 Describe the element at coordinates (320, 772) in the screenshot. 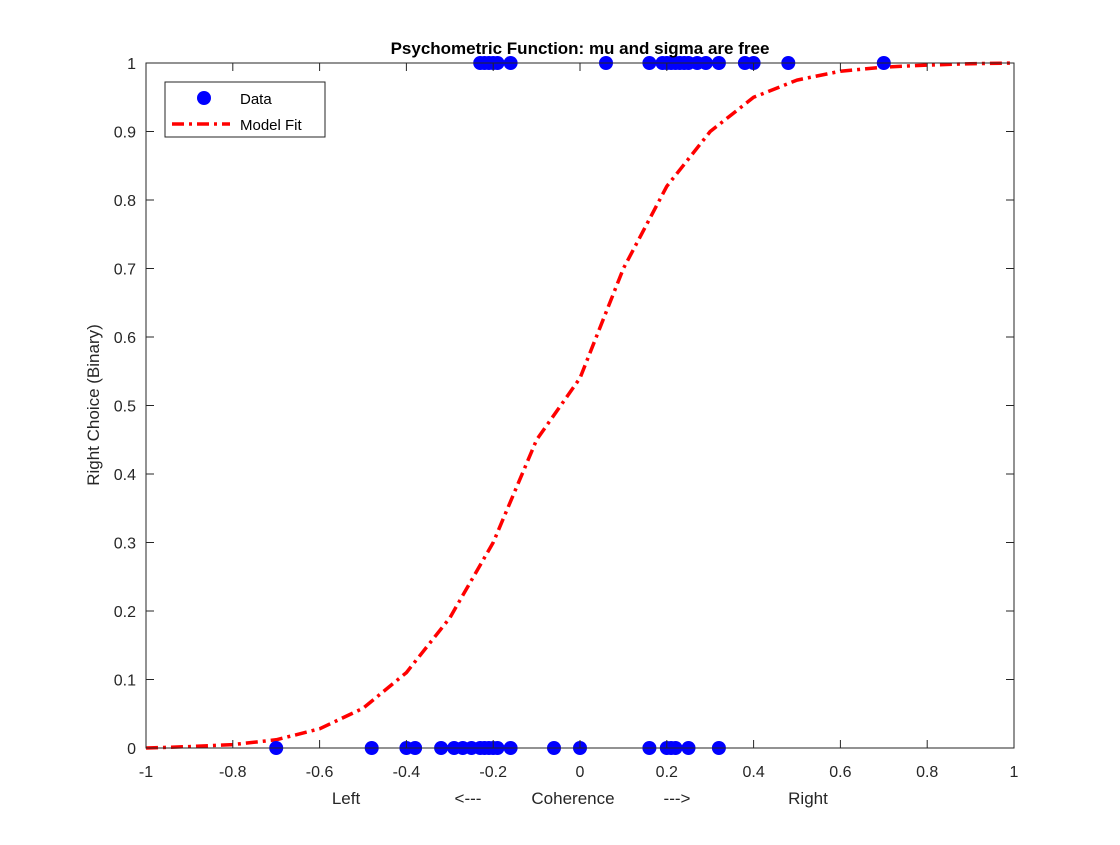

I see `x-tick-label: -0.6` at that location.